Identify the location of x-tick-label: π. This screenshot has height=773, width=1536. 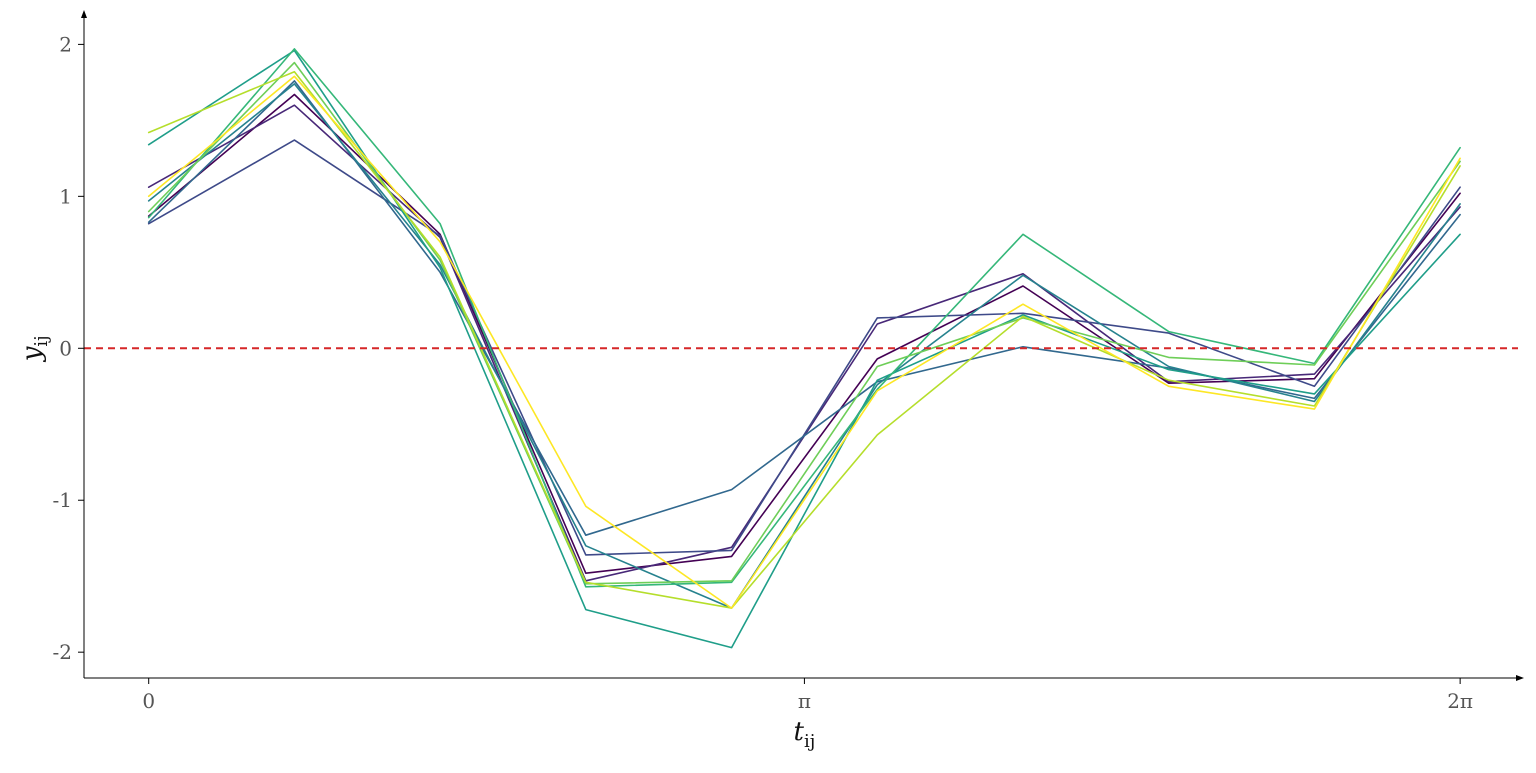
(804, 701).